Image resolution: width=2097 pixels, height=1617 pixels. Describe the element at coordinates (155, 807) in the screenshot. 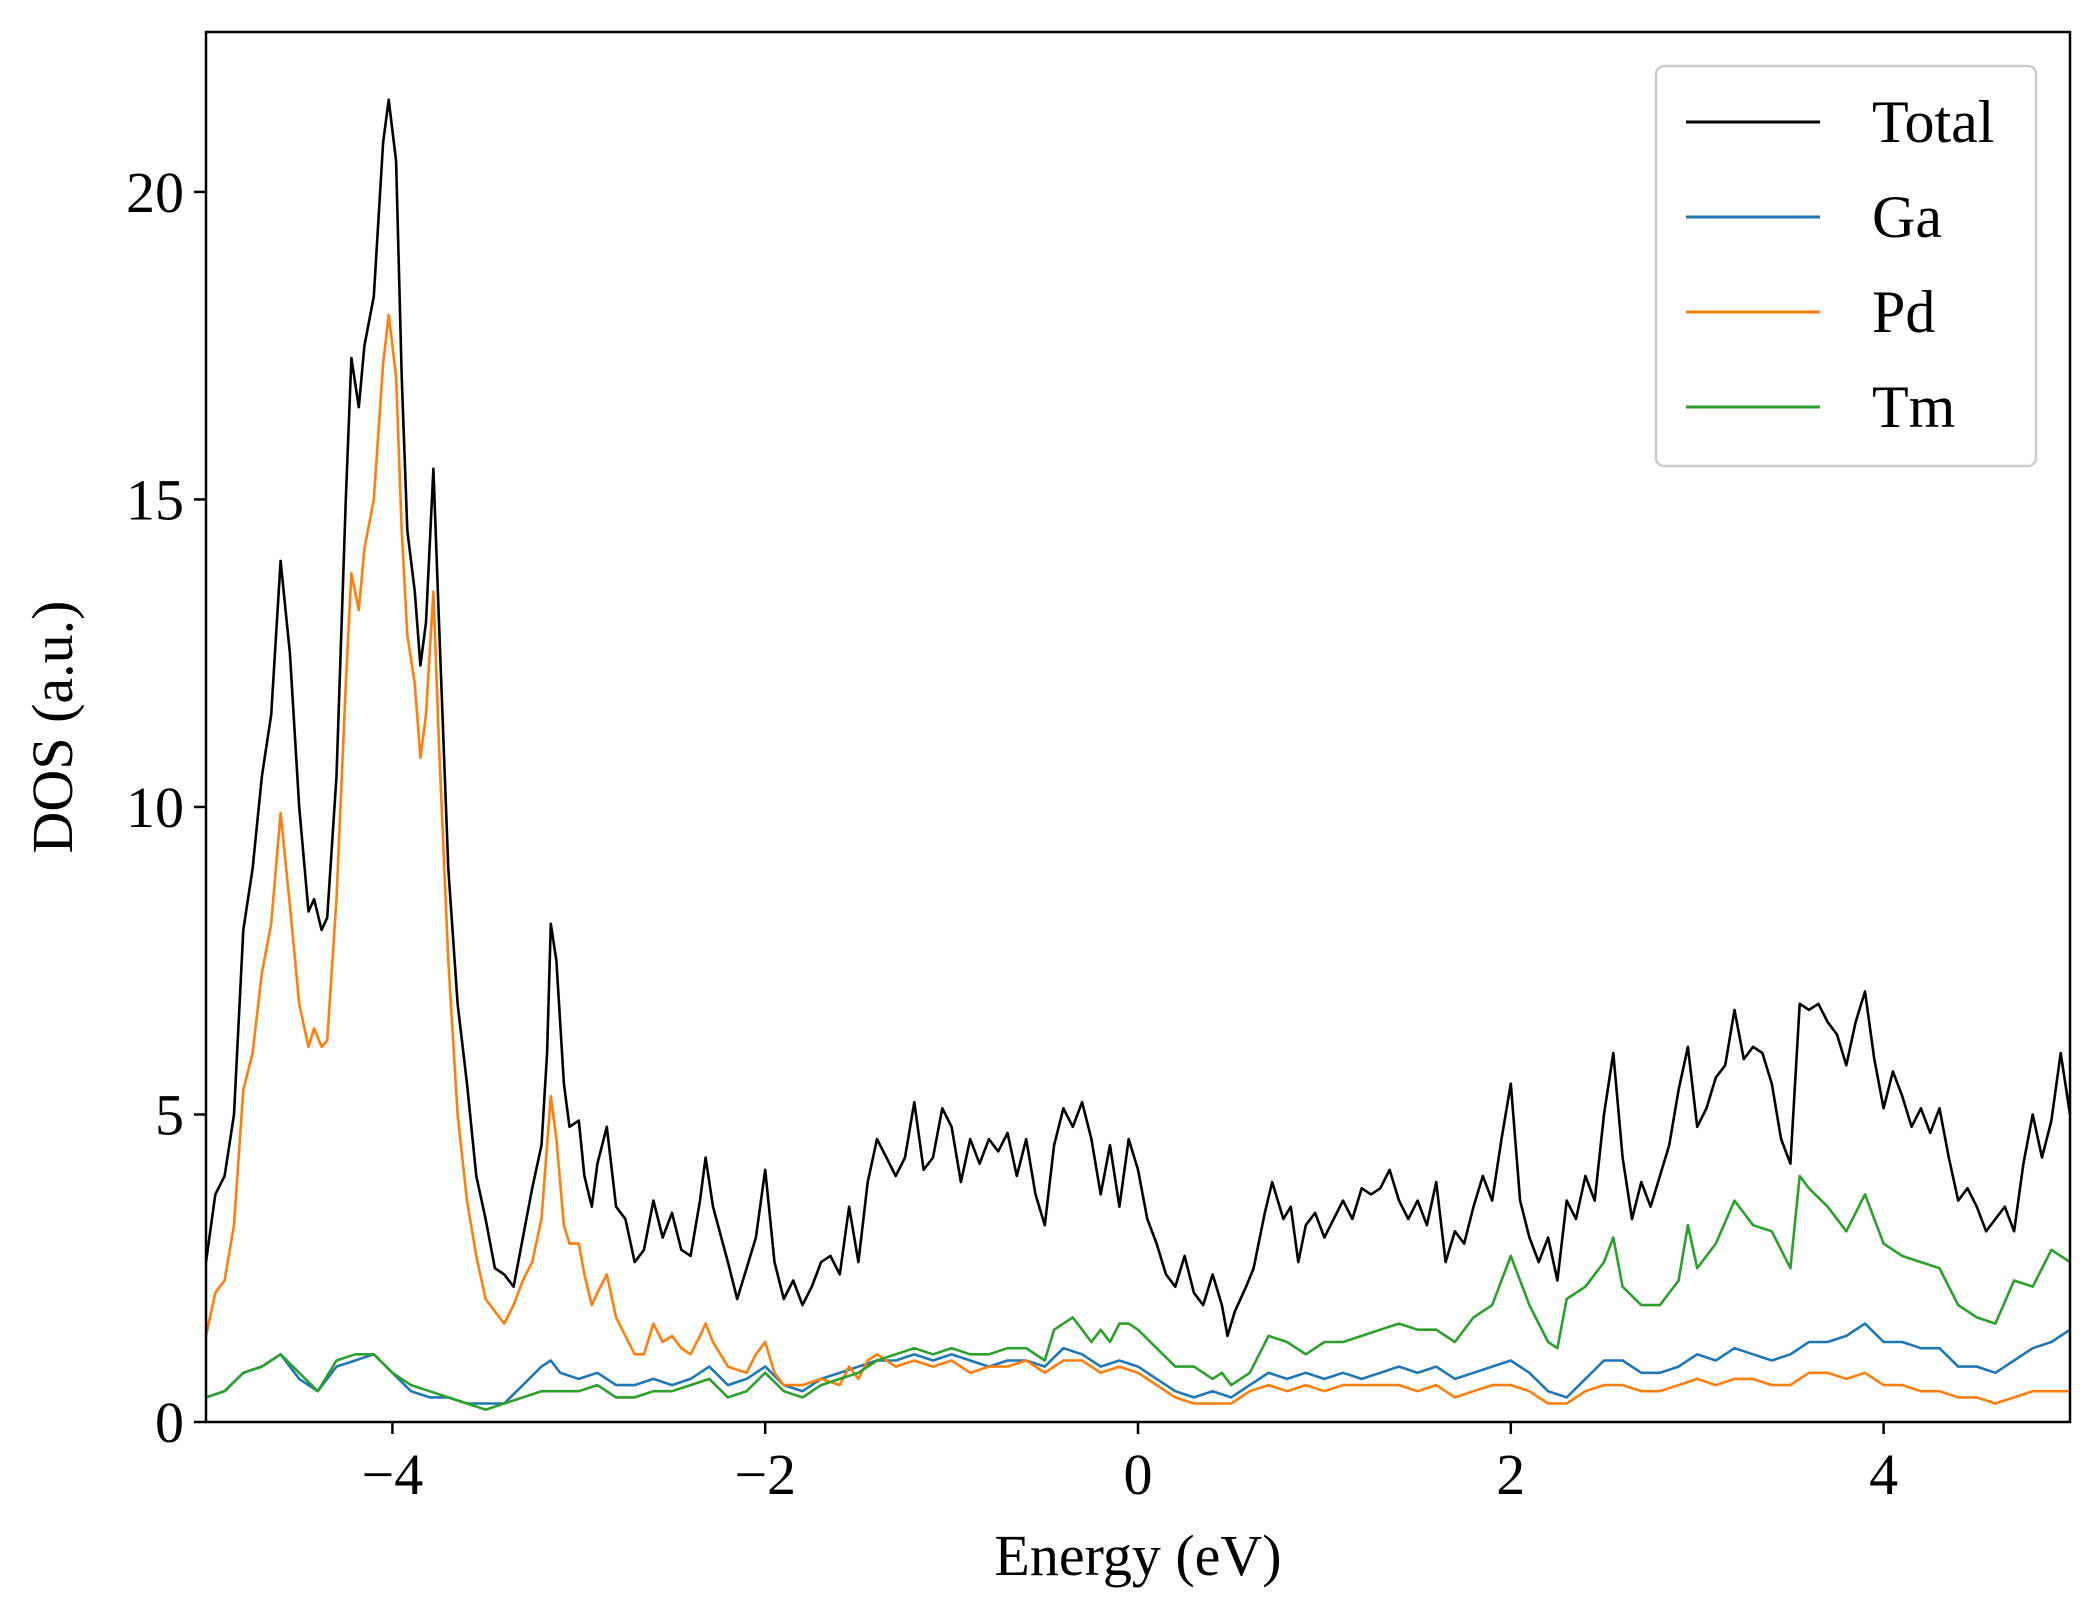

I see `y-tick-label: 10` at that location.